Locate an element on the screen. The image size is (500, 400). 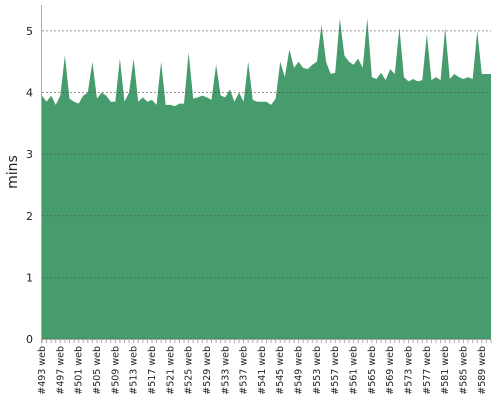
x-tick-label: #589 web is located at coordinates (482, 370).